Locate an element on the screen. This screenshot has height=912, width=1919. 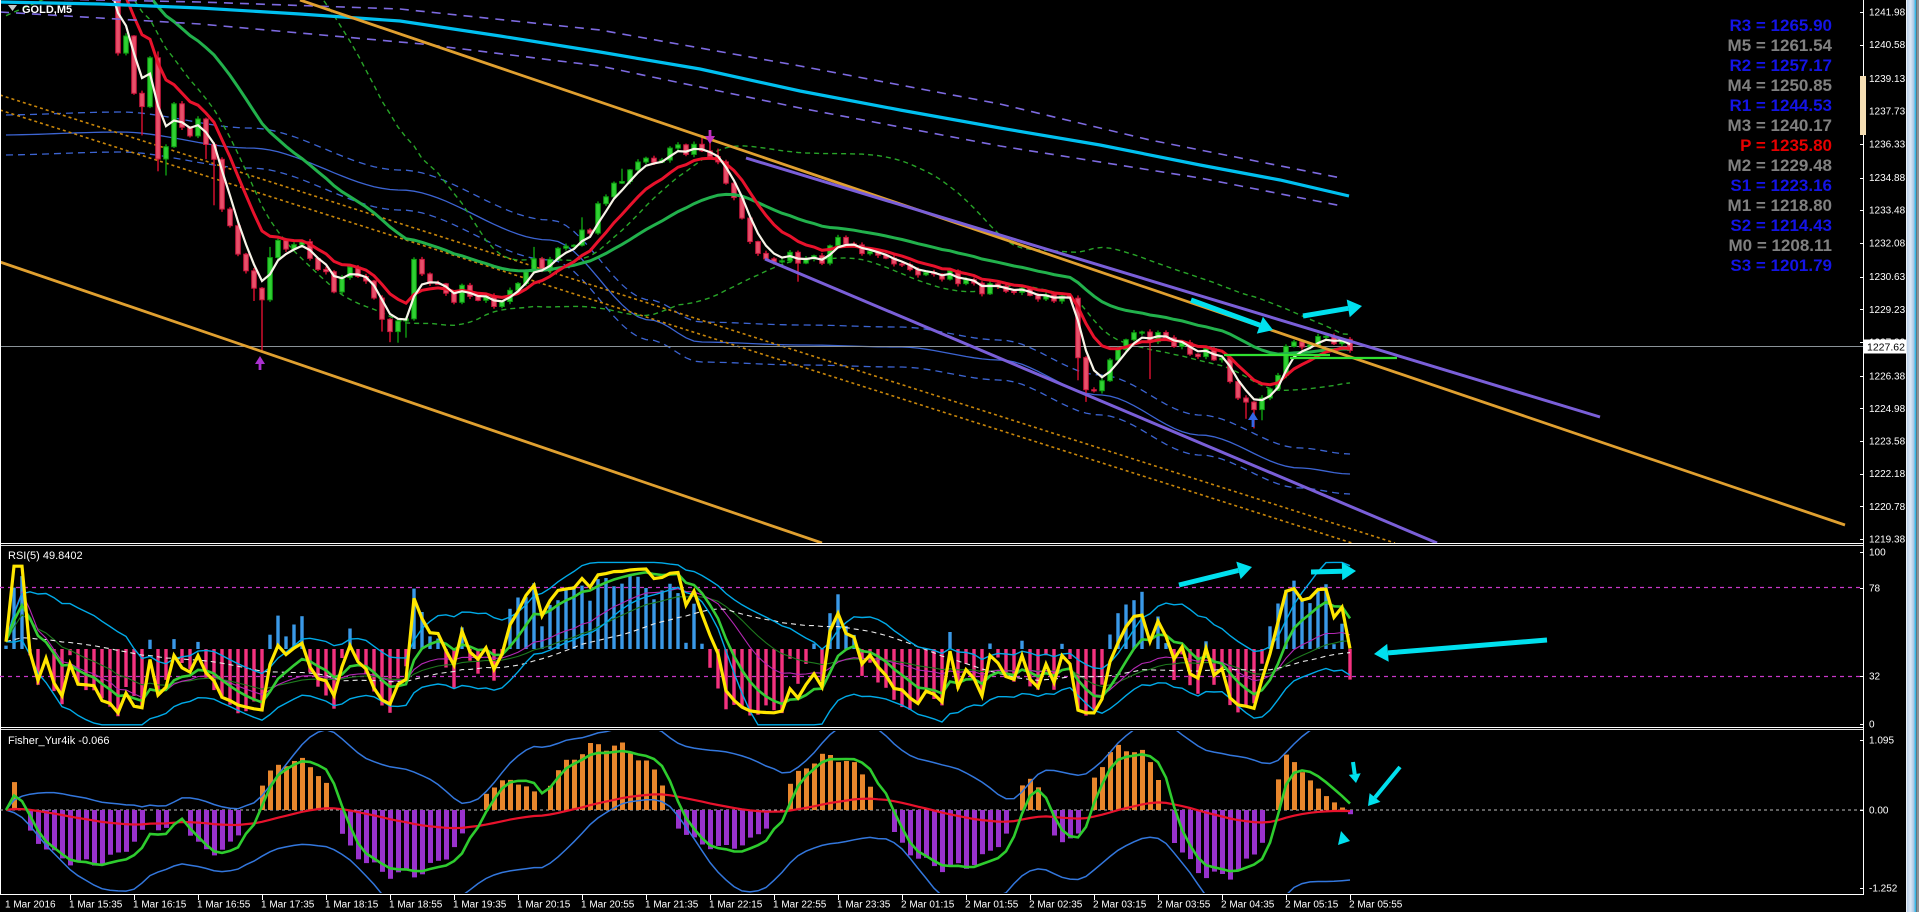
svg-text: 1226.38 is located at coordinates (1887, 376).